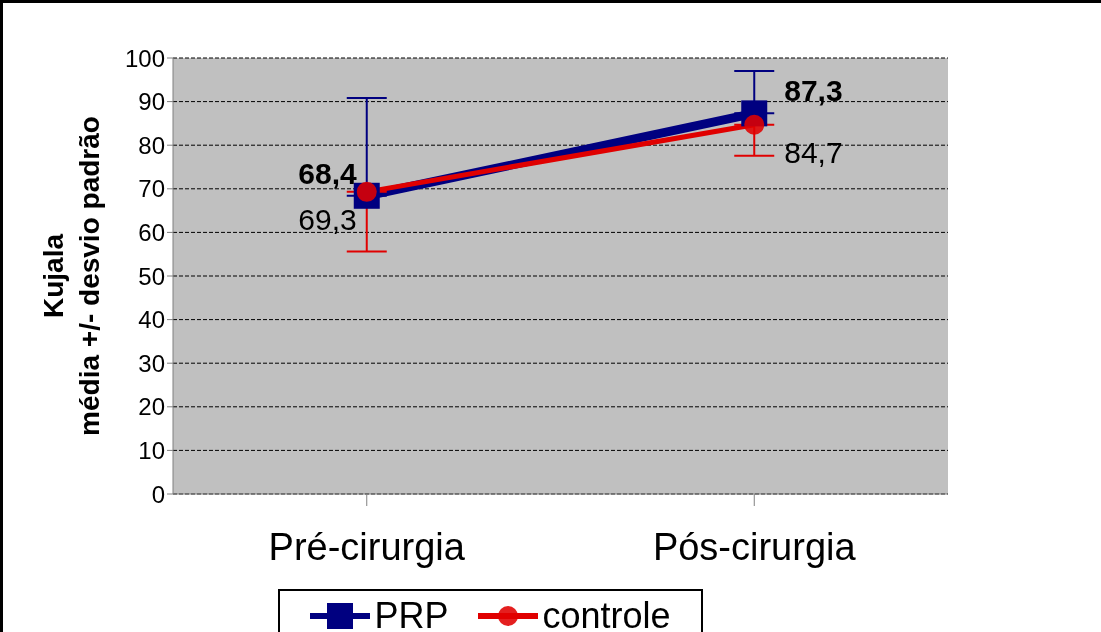  Describe the element at coordinates (151, 189) in the screenshot. I see `y-tick-label: 70` at that location.